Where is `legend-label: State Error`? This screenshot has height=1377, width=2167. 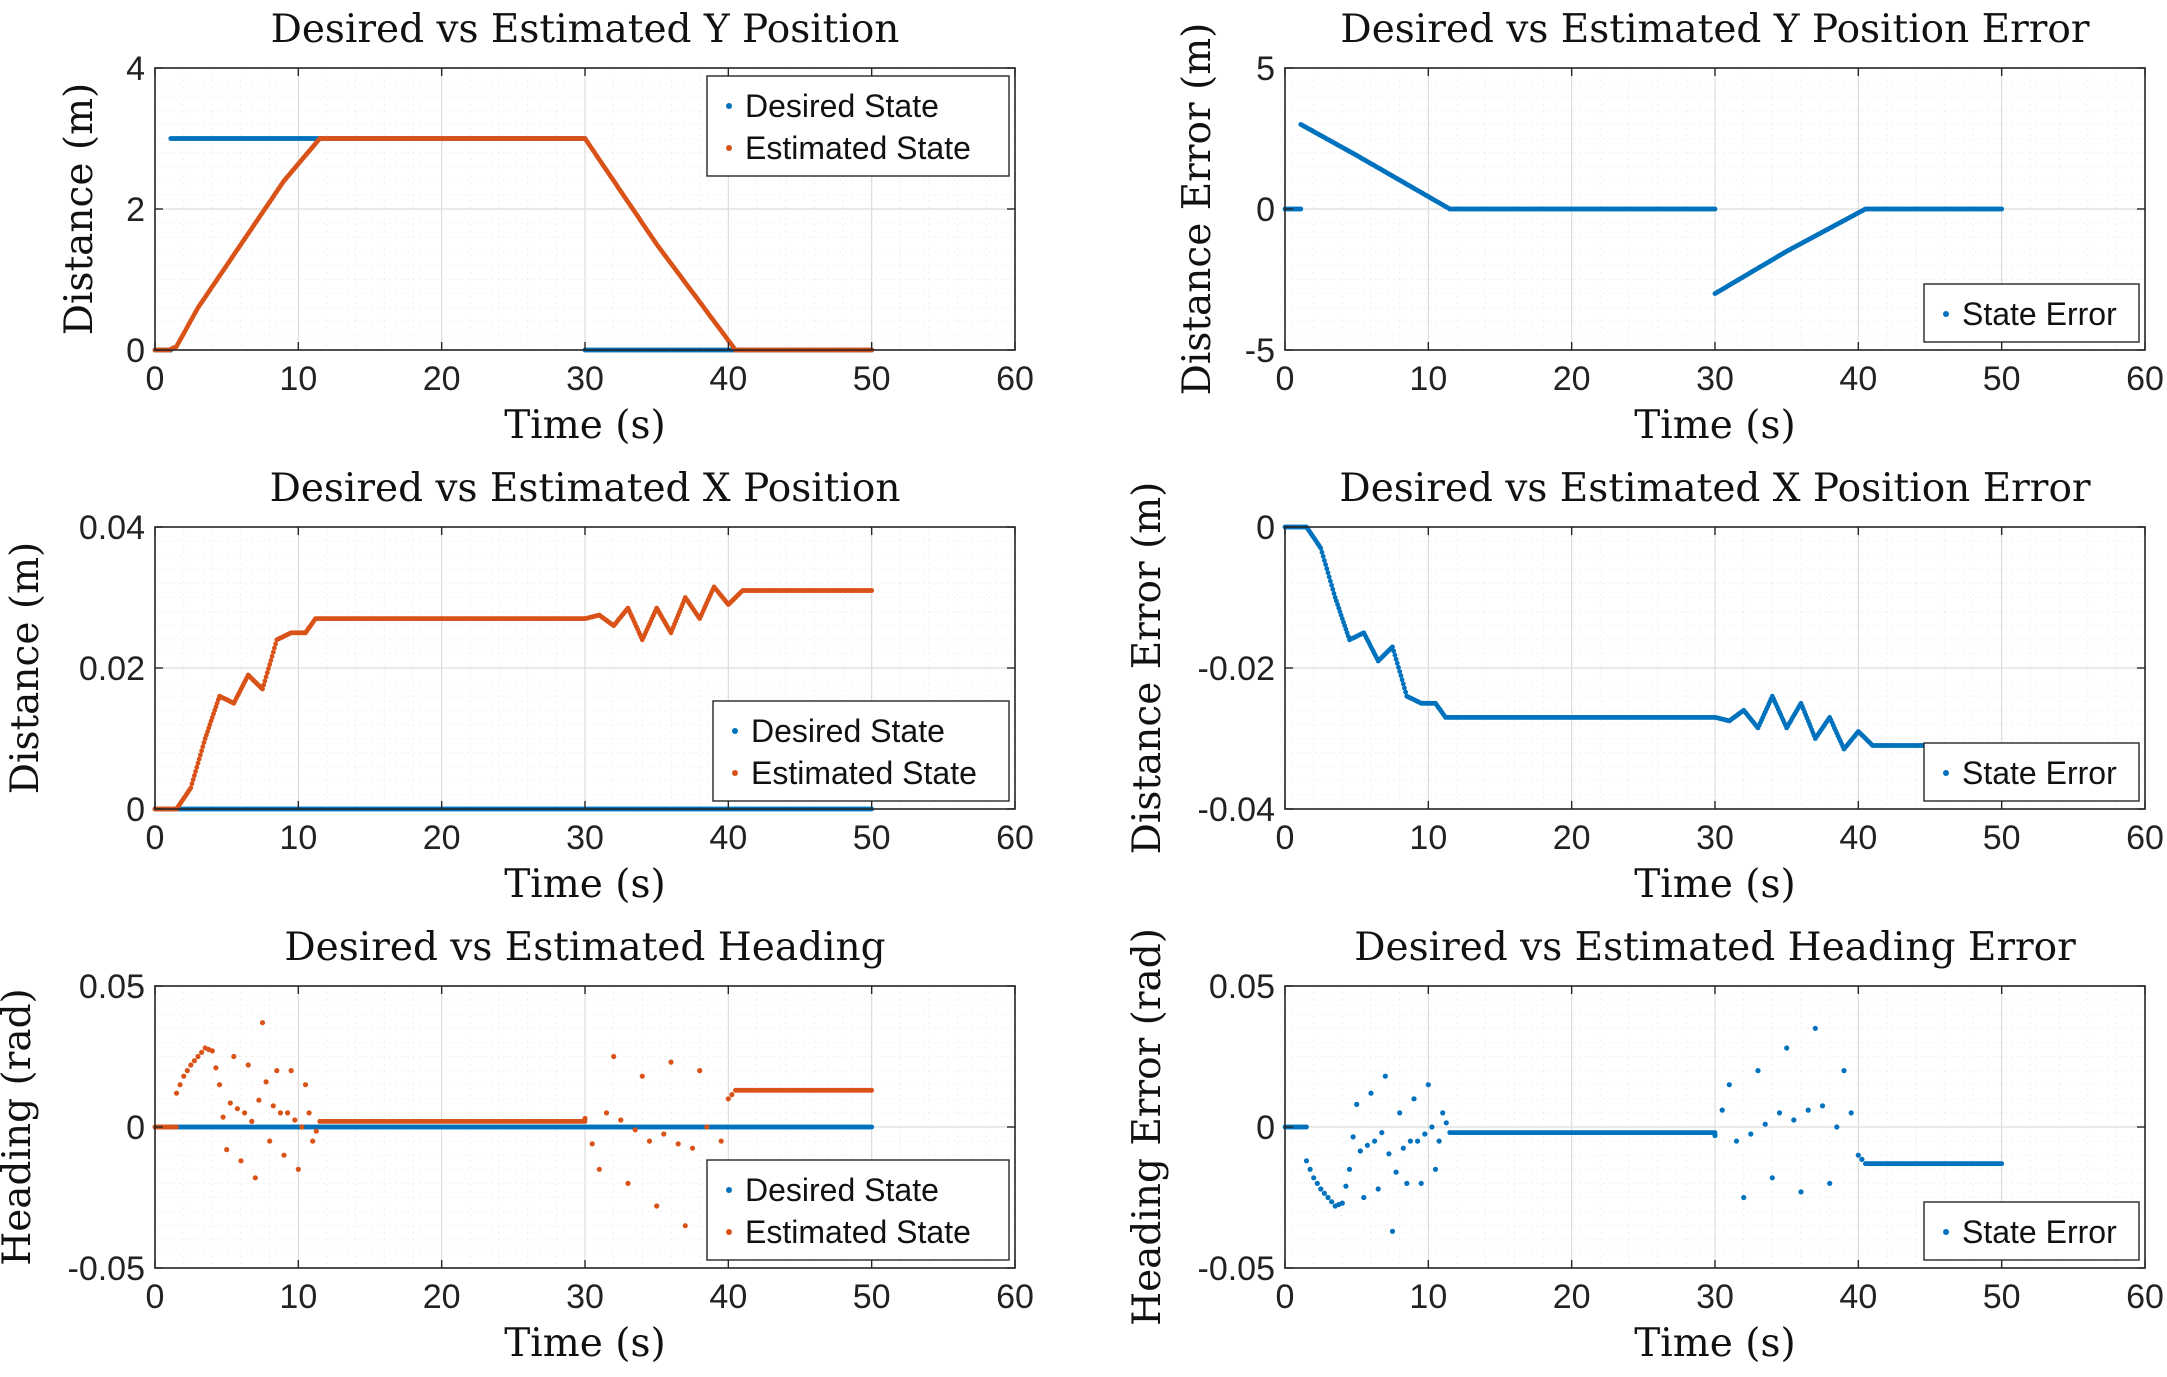
legend-label: State Error is located at coordinates (2039, 314).